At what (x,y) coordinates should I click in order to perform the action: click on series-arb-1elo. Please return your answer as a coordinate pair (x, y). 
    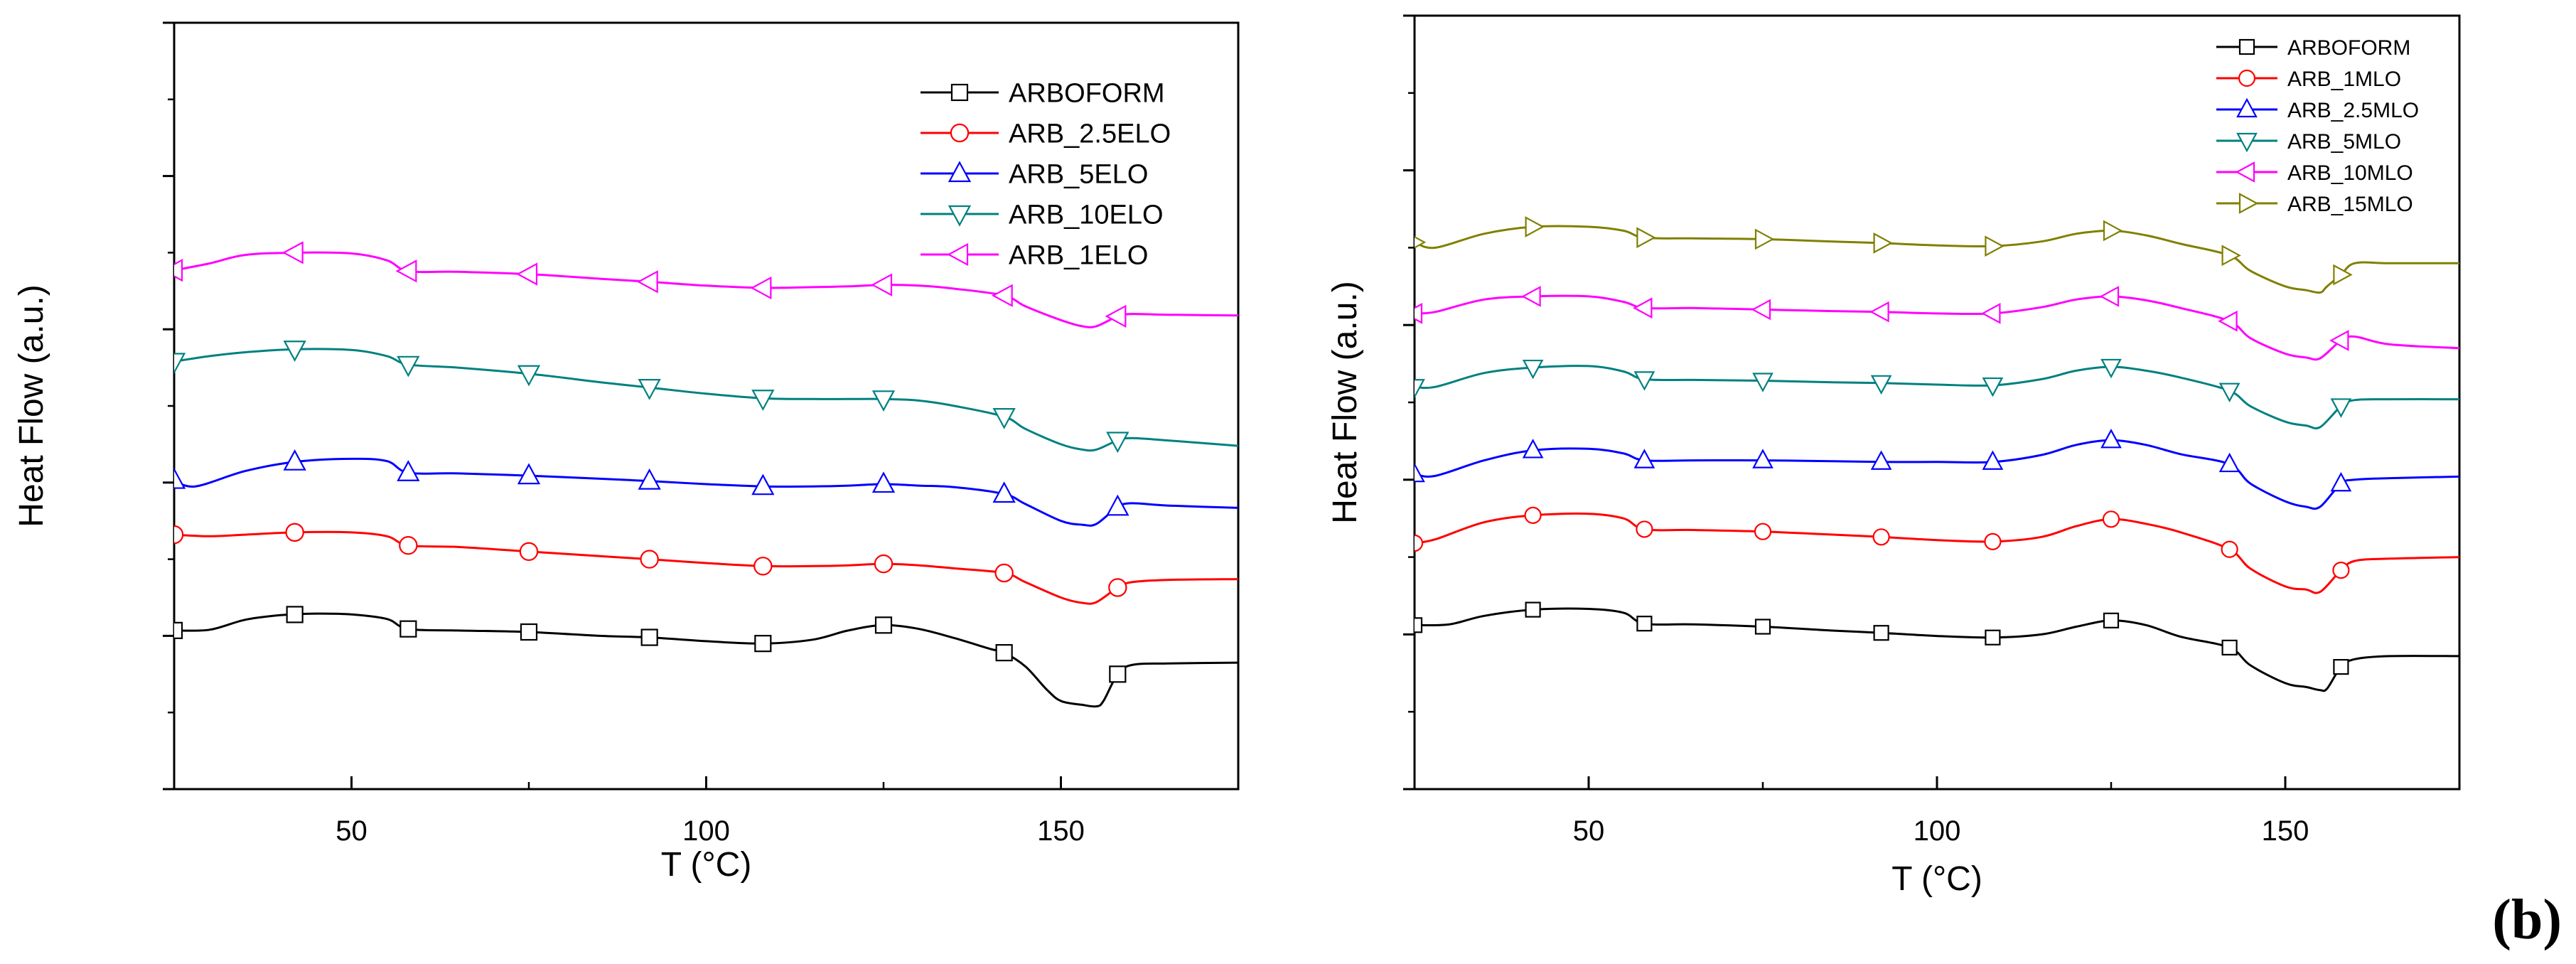
    Looking at the image, I should click on (706, 284).